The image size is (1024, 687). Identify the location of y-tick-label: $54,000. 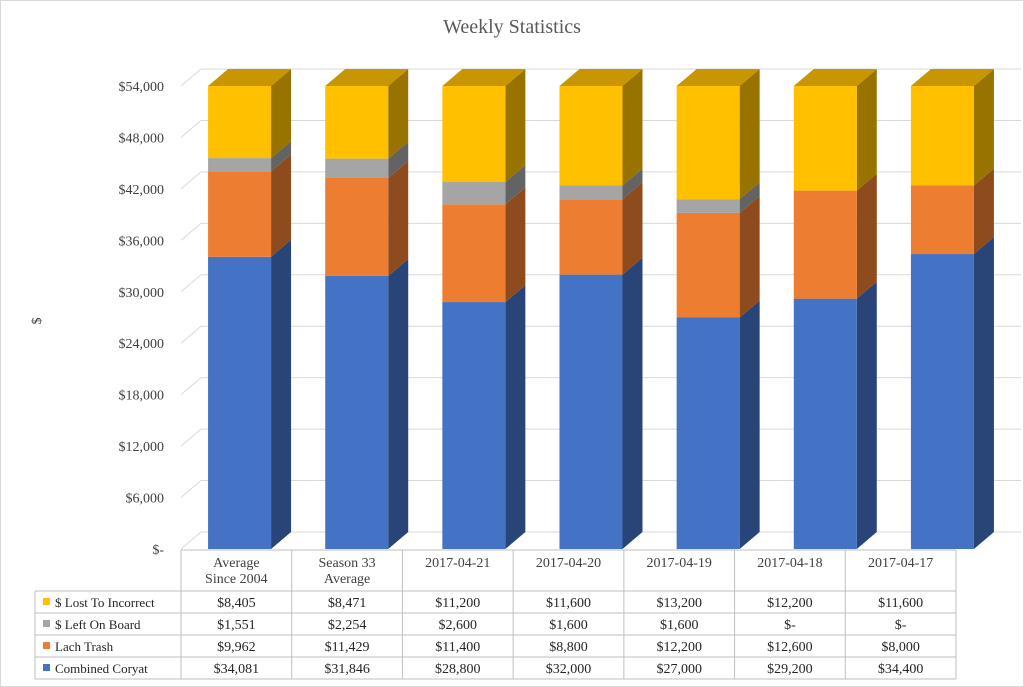
(142, 87).